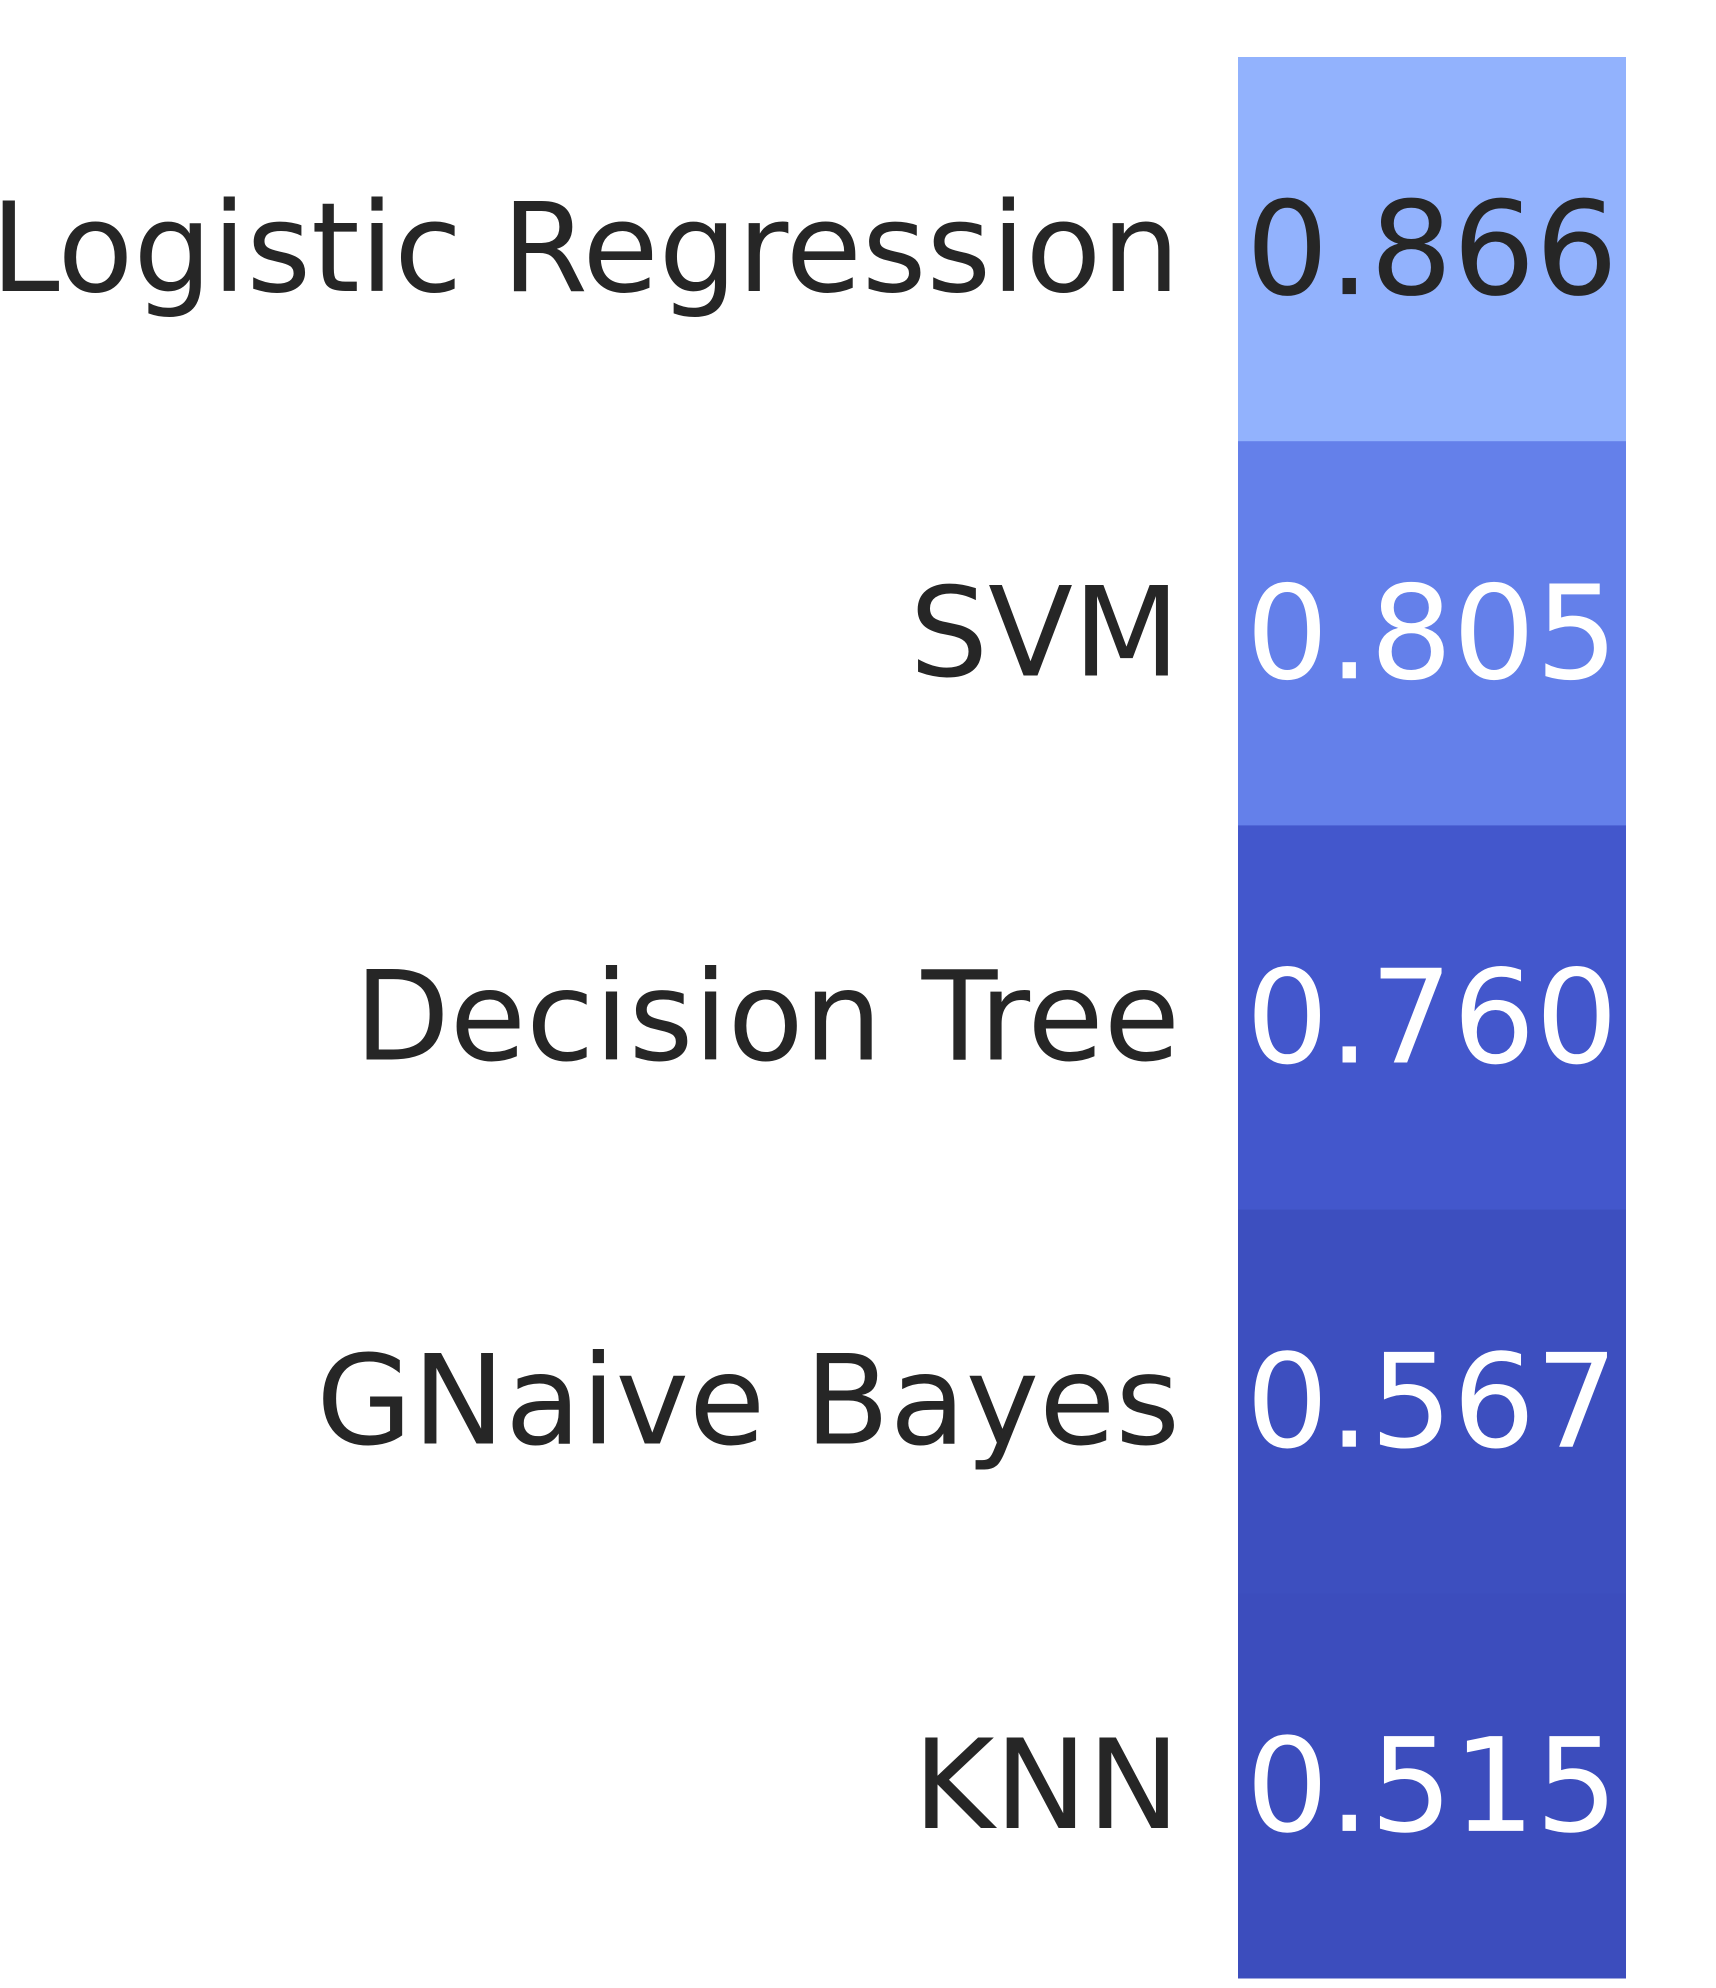 The image size is (1716, 1988). Describe the element at coordinates (1044, 633) in the screenshot. I see `row-label-svm: SVM` at that location.